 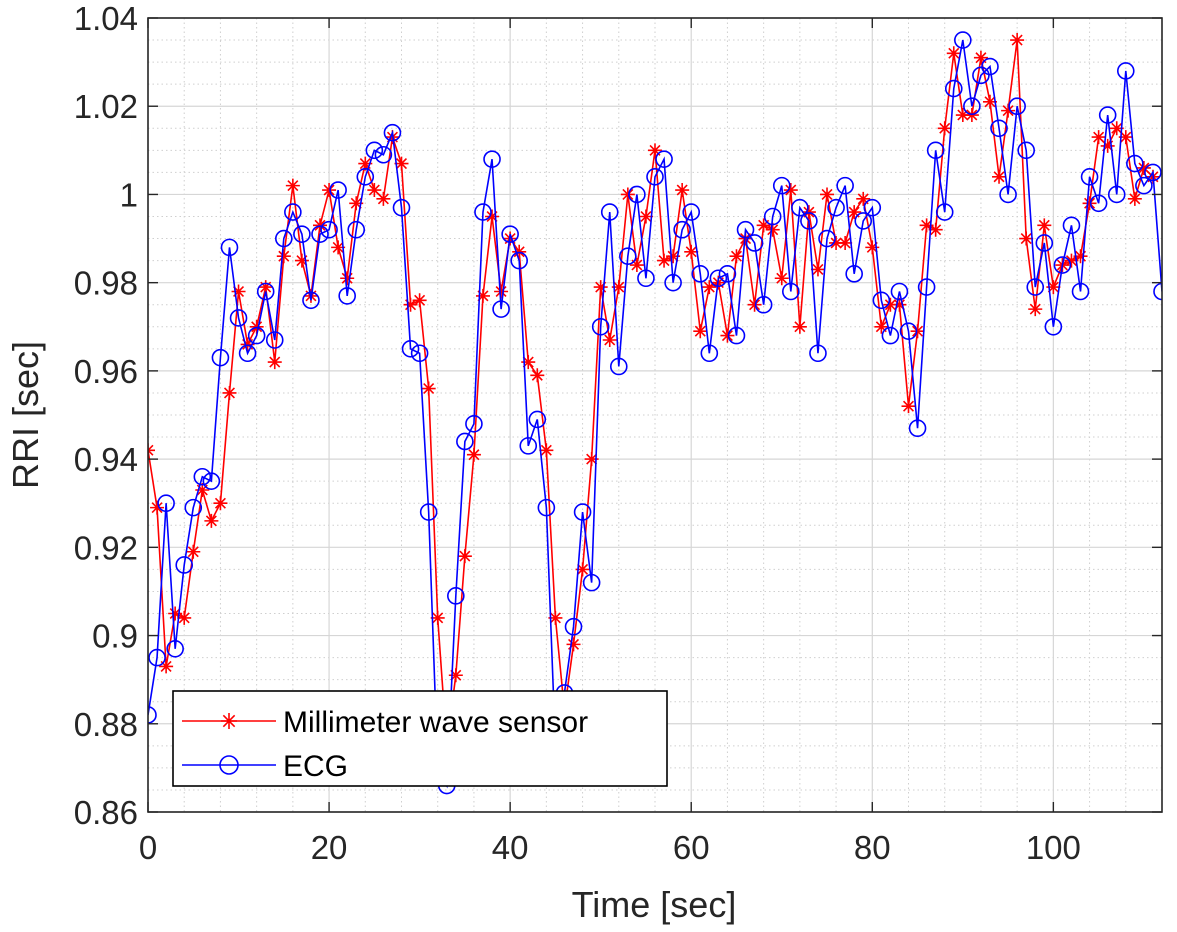 I want to click on x-tick-label: 0, so click(x=148, y=847).